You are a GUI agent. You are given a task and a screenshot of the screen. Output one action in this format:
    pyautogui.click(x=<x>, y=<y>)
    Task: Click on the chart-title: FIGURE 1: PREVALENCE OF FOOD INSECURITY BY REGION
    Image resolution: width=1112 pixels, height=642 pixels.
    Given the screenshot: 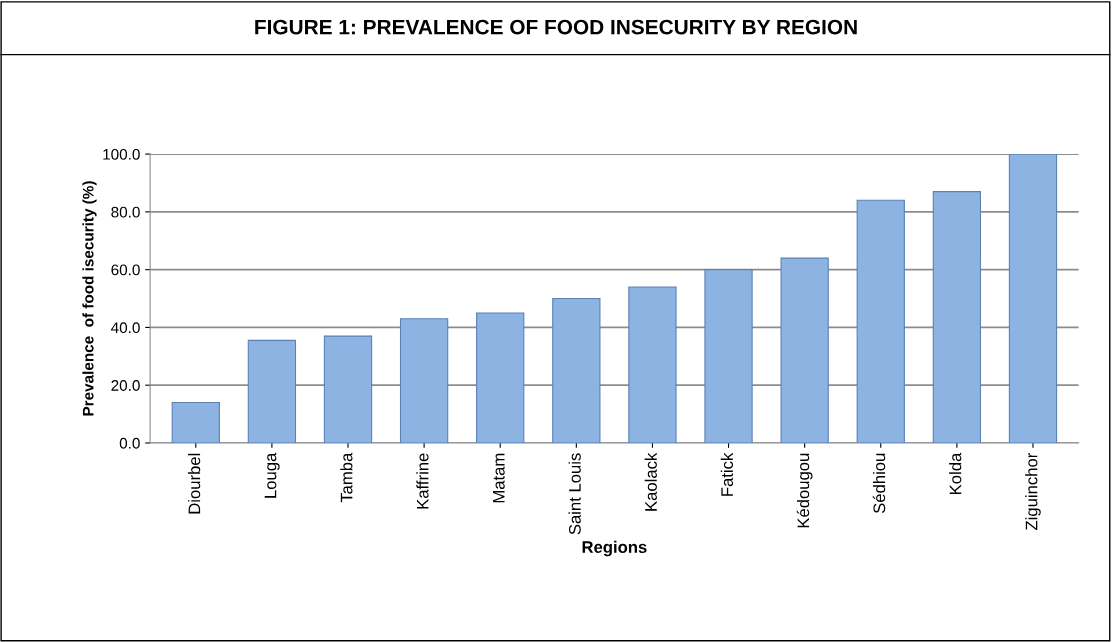 What is the action you would take?
    pyautogui.click(x=556, y=27)
    